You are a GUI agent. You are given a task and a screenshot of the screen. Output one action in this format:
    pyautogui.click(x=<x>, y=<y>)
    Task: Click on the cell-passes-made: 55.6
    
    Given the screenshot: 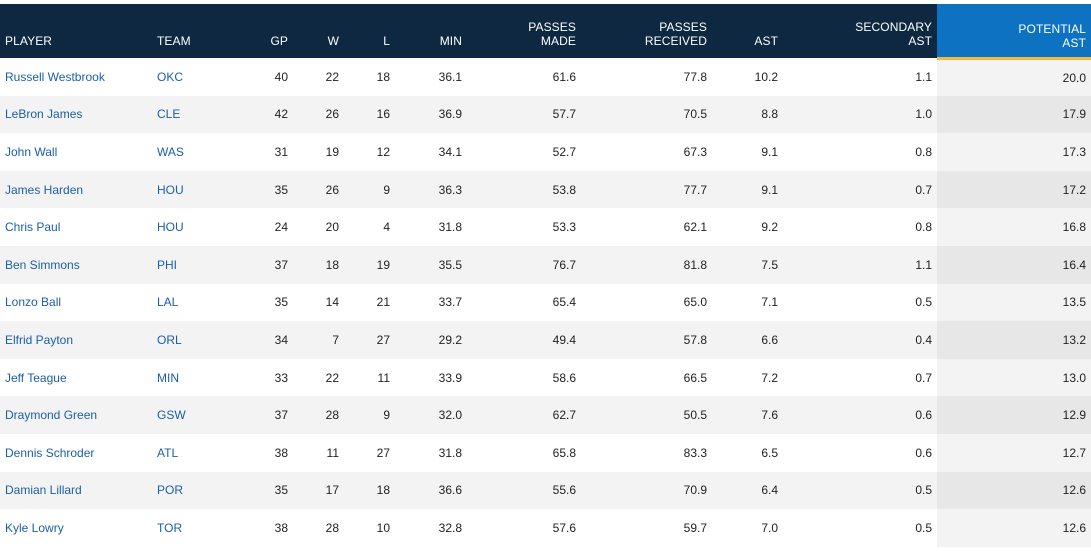 What is the action you would take?
    pyautogui.click(x=524, y=490)
    